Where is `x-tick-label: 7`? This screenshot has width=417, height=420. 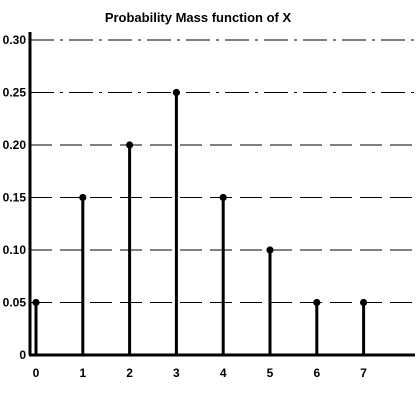
x-tick-label: 7 is located at coordinates (363, 373).